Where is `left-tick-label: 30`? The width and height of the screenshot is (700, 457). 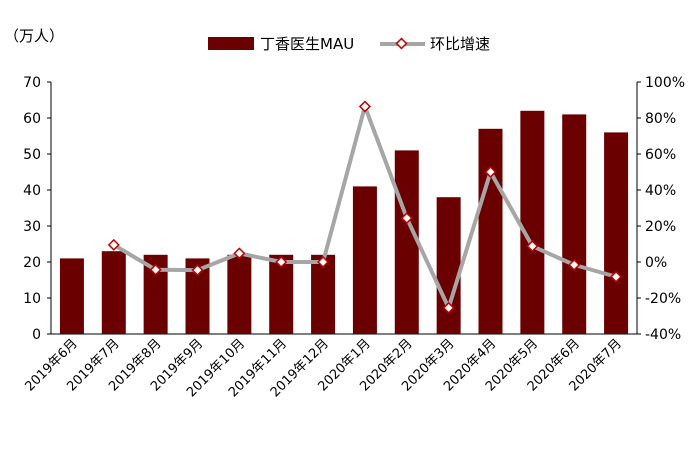 left-tick-label: 30 is located at coordinates (32, 227).